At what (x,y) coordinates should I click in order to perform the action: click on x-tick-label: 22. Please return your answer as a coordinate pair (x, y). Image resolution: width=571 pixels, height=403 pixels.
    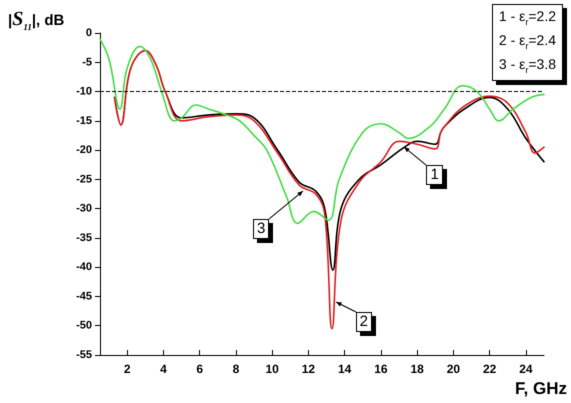
    Looking at the image, I should click on (489, 369).